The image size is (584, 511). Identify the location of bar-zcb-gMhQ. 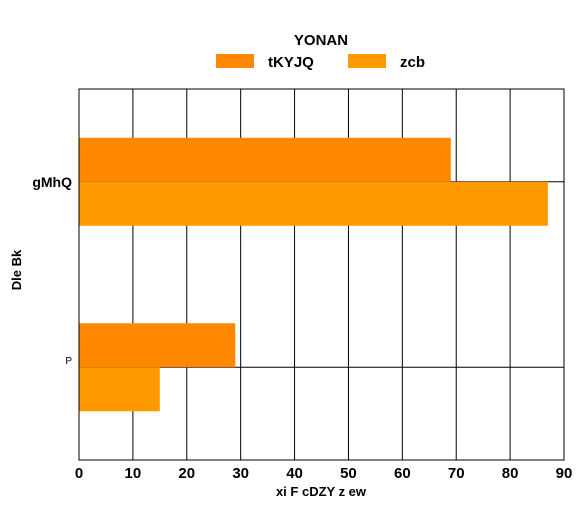
(313, 203).